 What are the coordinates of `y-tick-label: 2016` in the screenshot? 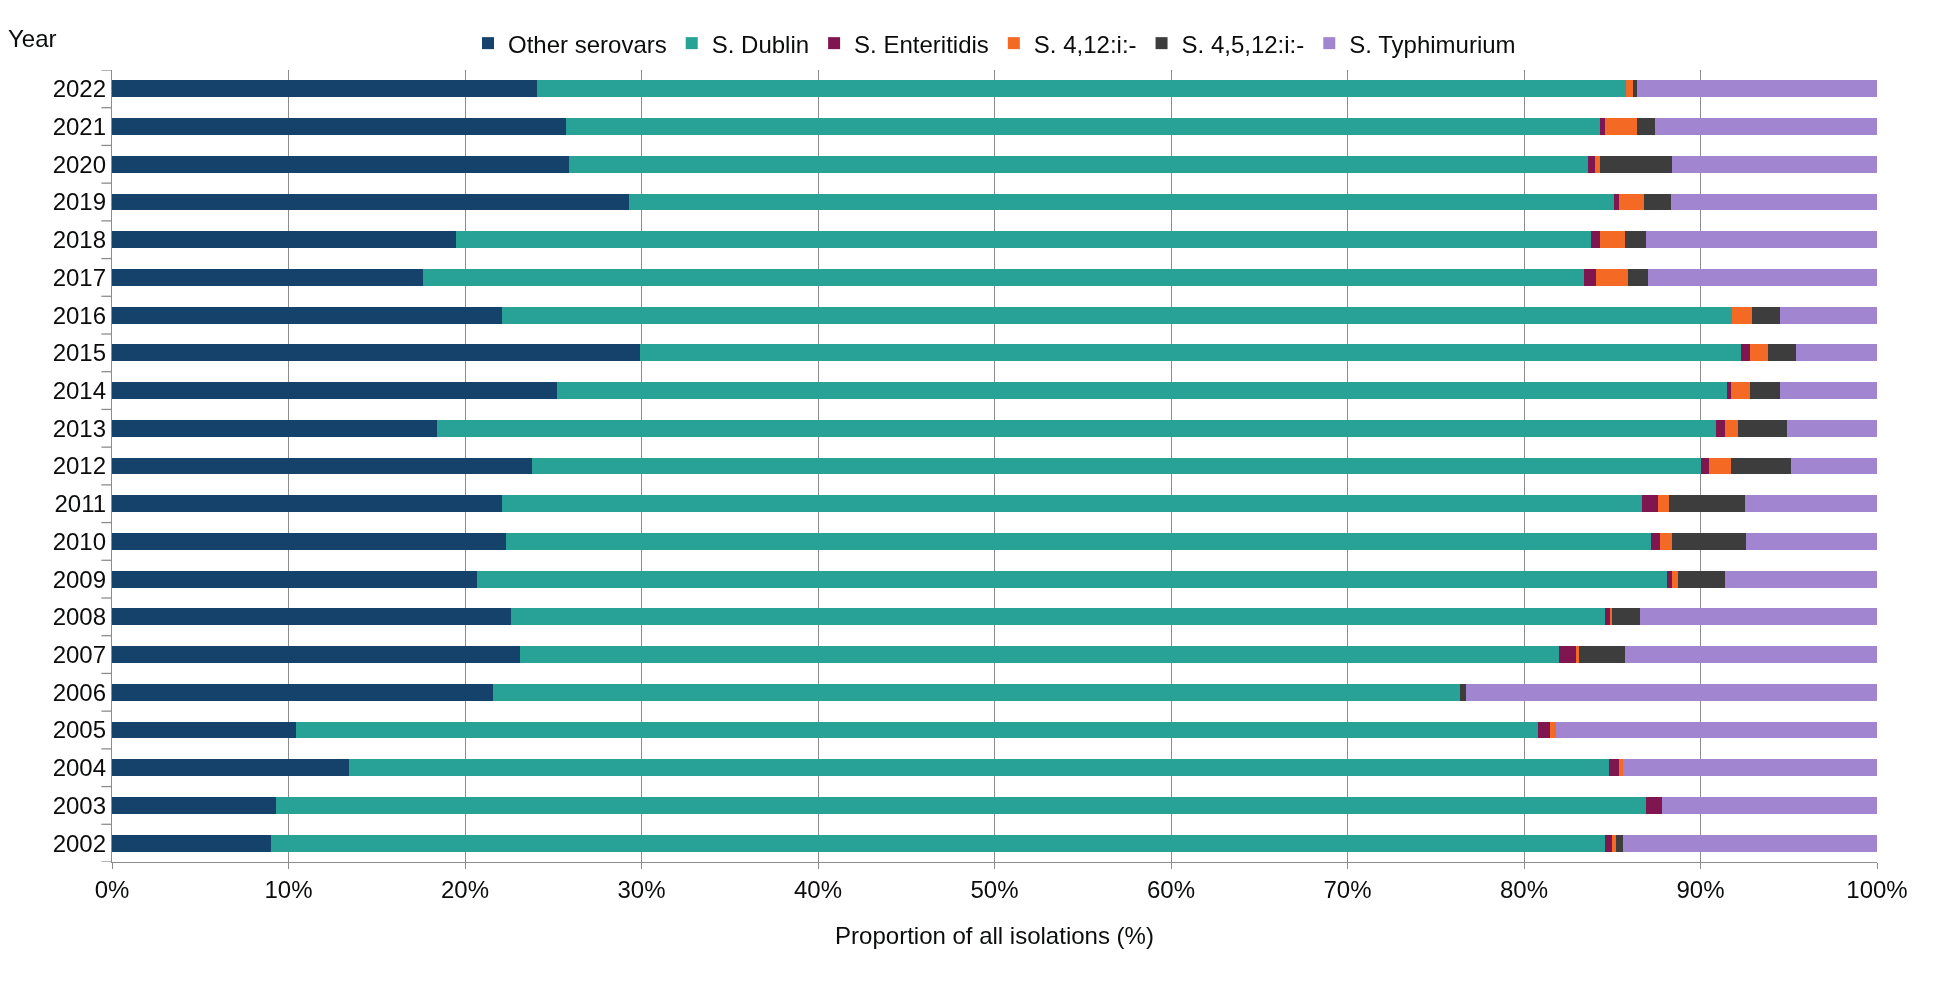 It's located at (79, 315).